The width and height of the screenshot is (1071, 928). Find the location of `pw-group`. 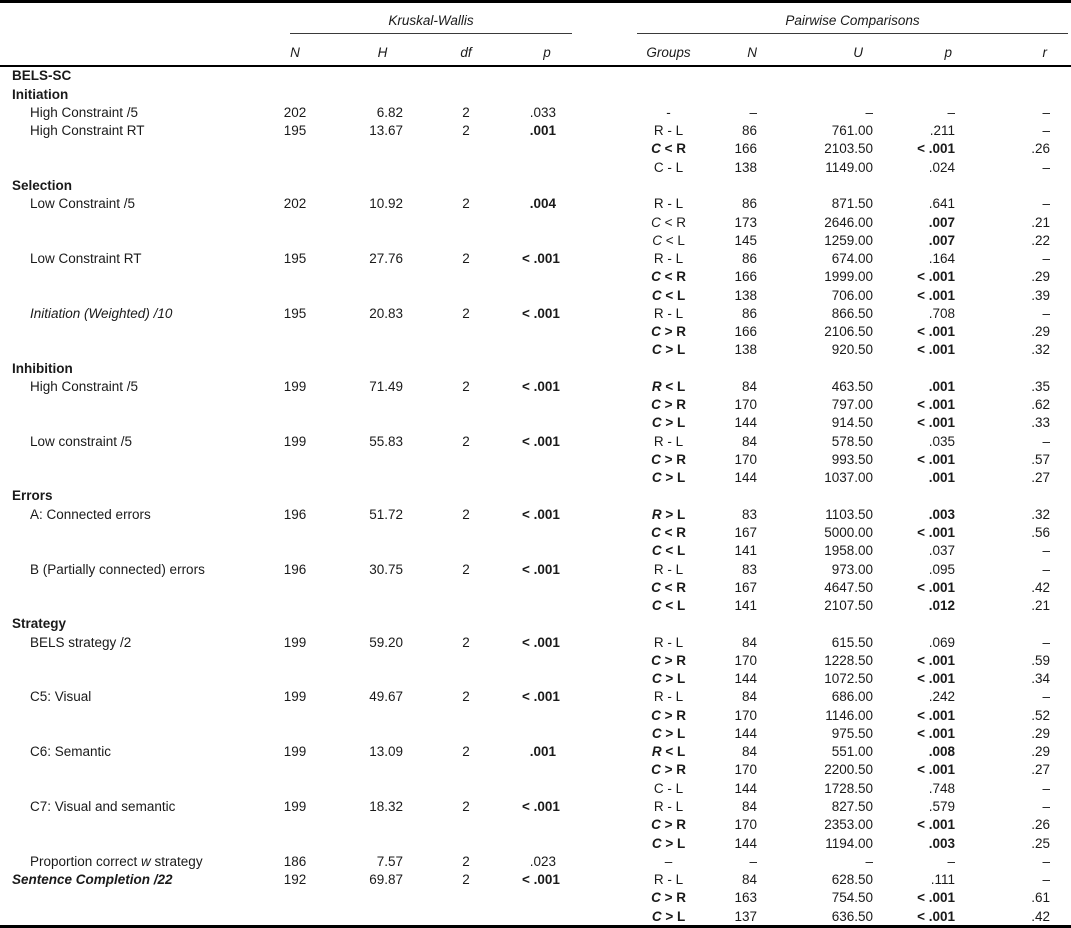

pw-group is located at coordinates (668, 94).